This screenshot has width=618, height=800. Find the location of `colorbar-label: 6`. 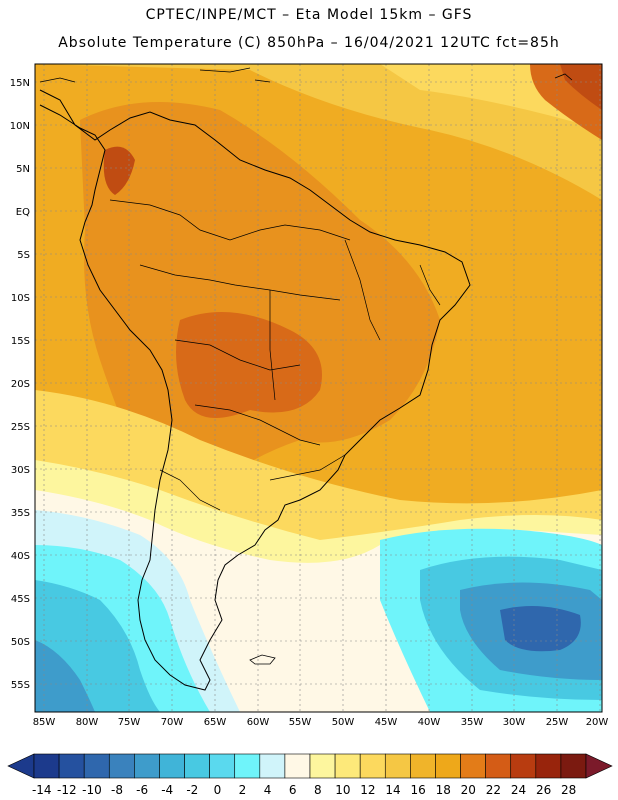

colorbar-label: 6 is located at coordinates (293, 790).